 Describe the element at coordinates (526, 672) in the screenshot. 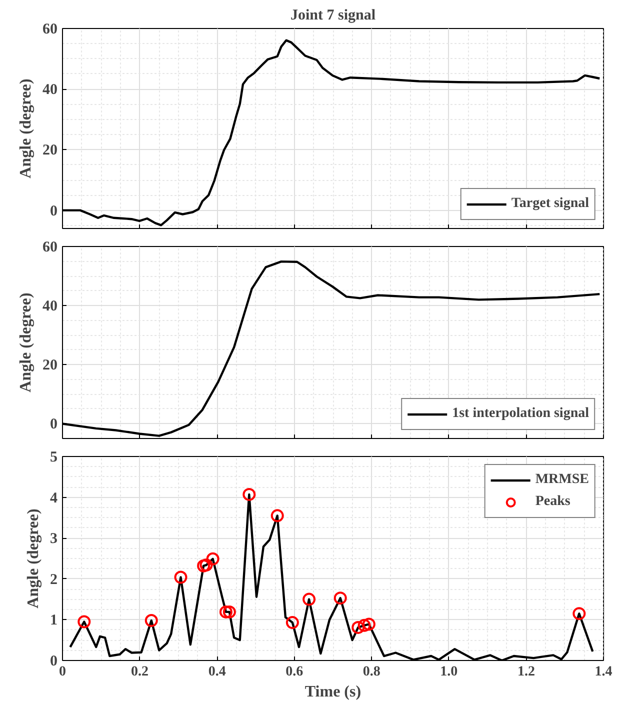

I see `x-tick-label: 1.2` at that location.